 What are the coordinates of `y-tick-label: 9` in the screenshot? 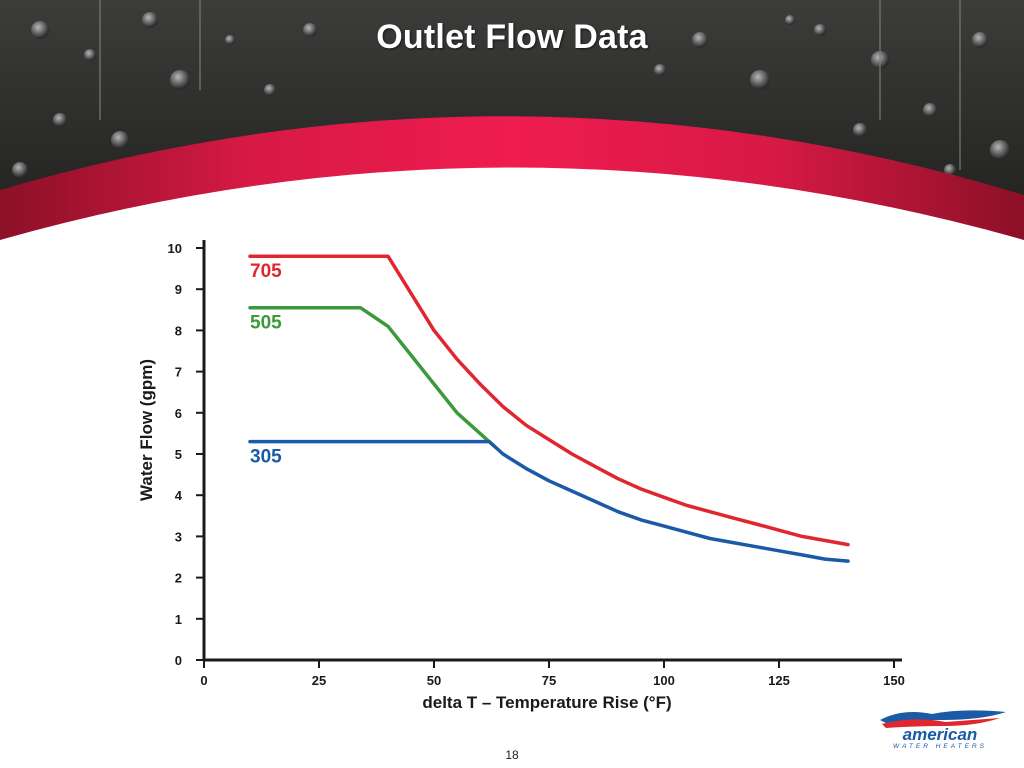 It's located at (178, 289).